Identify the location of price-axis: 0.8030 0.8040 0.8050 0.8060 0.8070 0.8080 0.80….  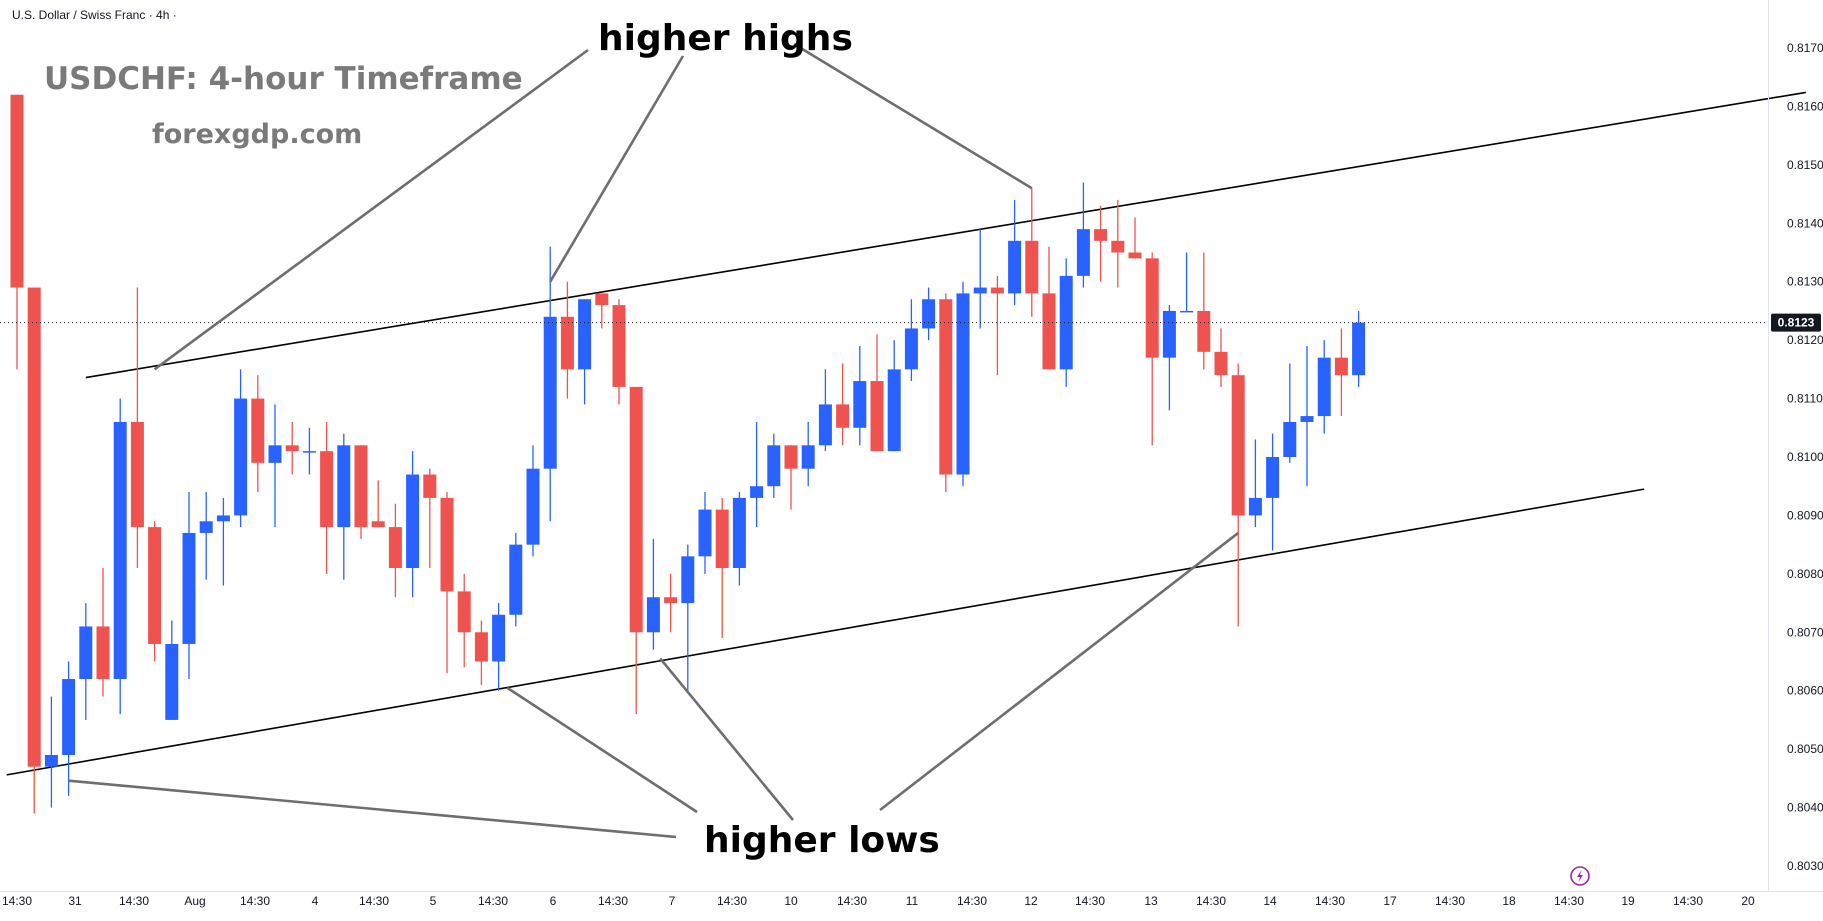
(1805, 457).